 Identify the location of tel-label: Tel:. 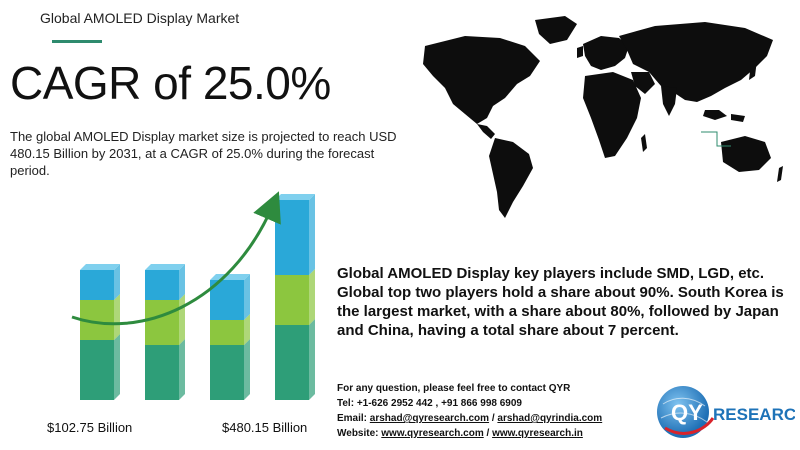
(346, 403).